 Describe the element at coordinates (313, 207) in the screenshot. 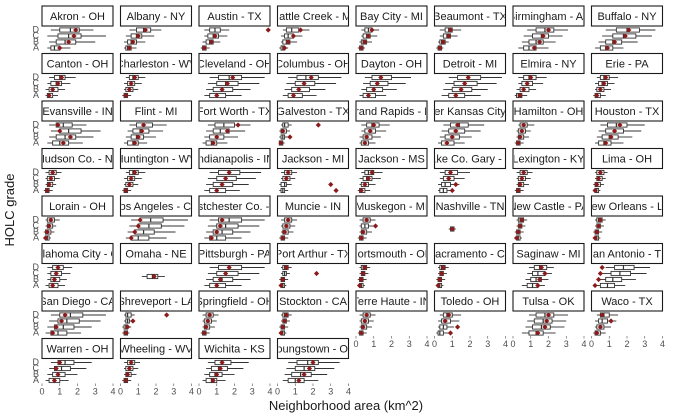

I see `facet-label: Muncie - IN` at that location.